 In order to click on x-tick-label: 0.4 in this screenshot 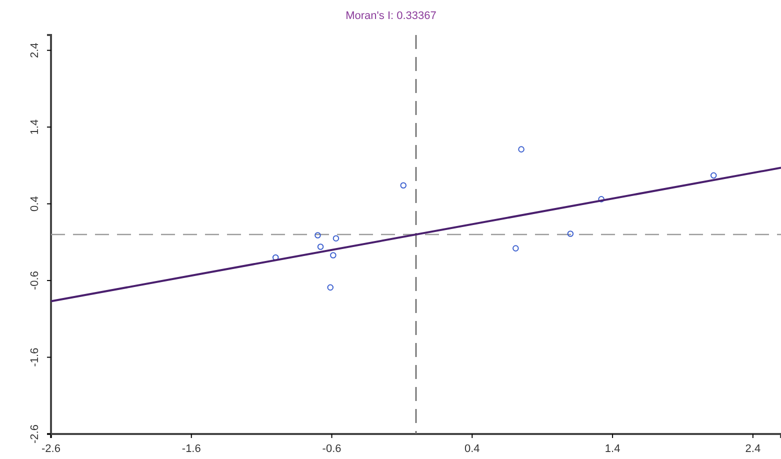, I will do `click(472, 449)`.